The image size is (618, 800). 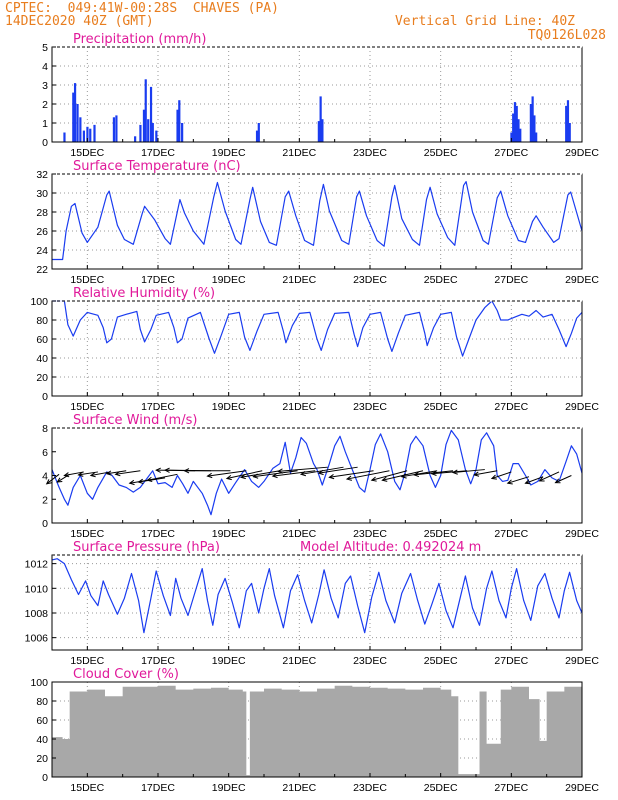 What do you see at coordinates (139, 39) in the screenshot?
I see `panel-title: Precipitation (mm/h)` at bounding box center [139, 39].